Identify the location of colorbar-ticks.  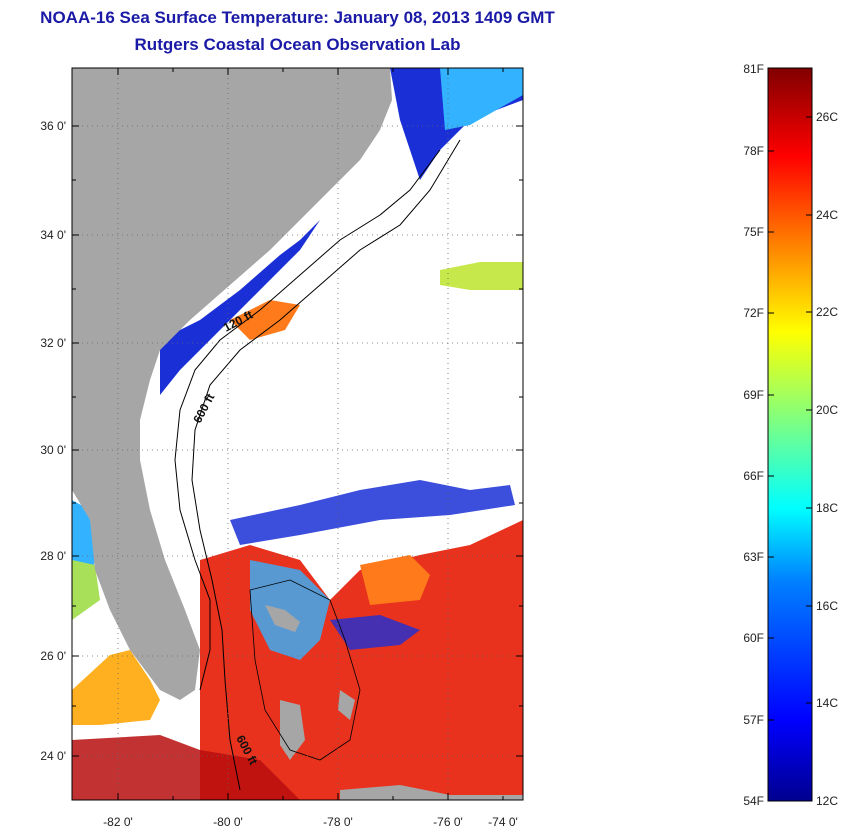
(790, 418).